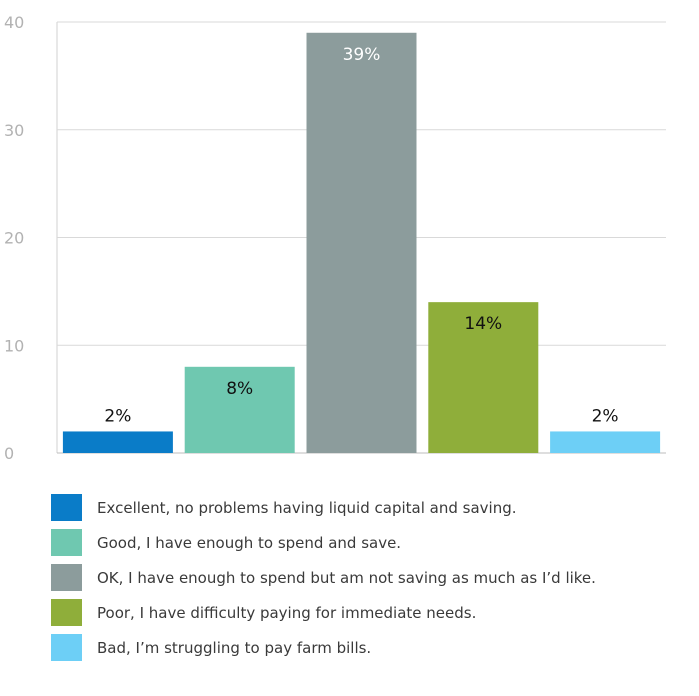  I want to click on y-tick-label: 30, so click(14, 130).